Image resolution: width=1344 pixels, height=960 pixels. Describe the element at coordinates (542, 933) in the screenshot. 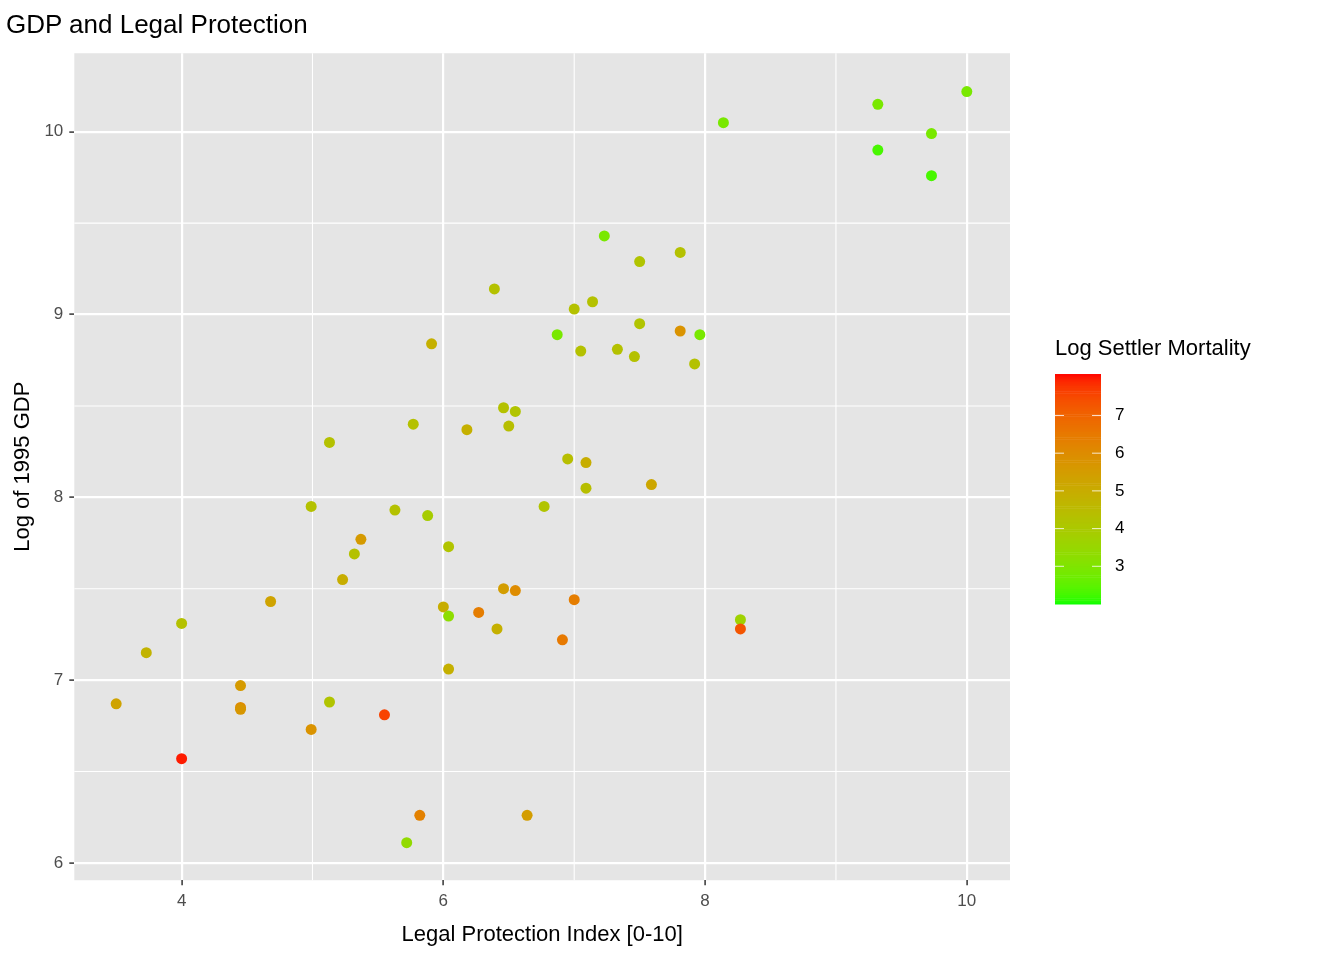

I see `x-axis-title: Legal Protection Index [0-10]` at that location.